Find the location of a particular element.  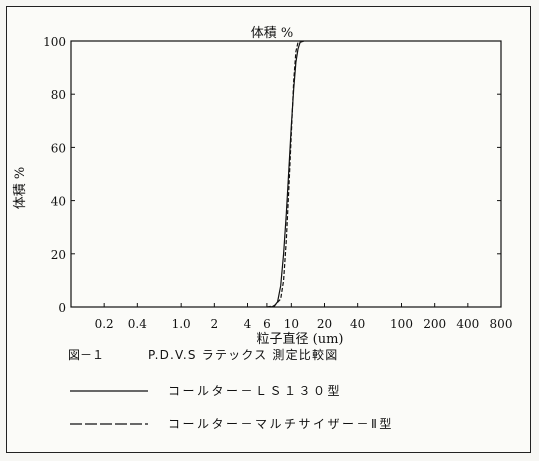

chart-title: 体積 % is located at coordinates (272, 33).